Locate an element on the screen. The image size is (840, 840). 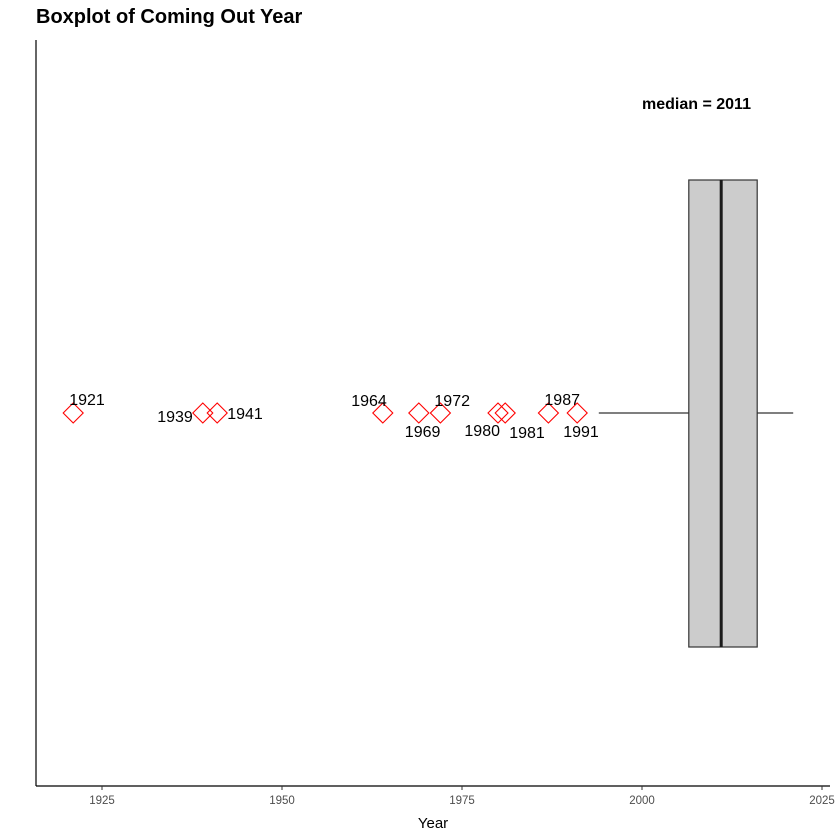
outlier-label: 1941 is located at coordinates (245, 414).